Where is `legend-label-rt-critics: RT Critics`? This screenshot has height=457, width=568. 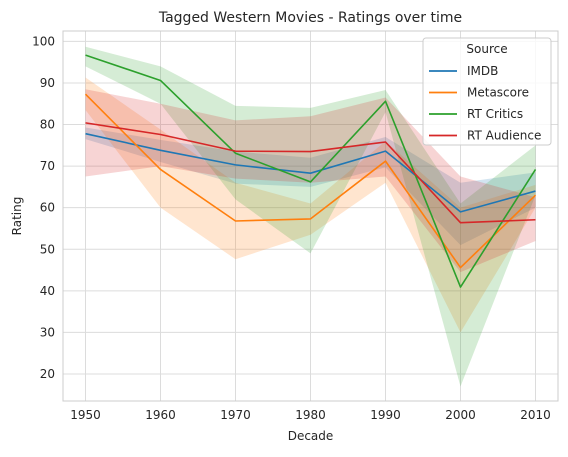
legend-label-rt-critics: RT Critics is located at coordinates (495, 114).